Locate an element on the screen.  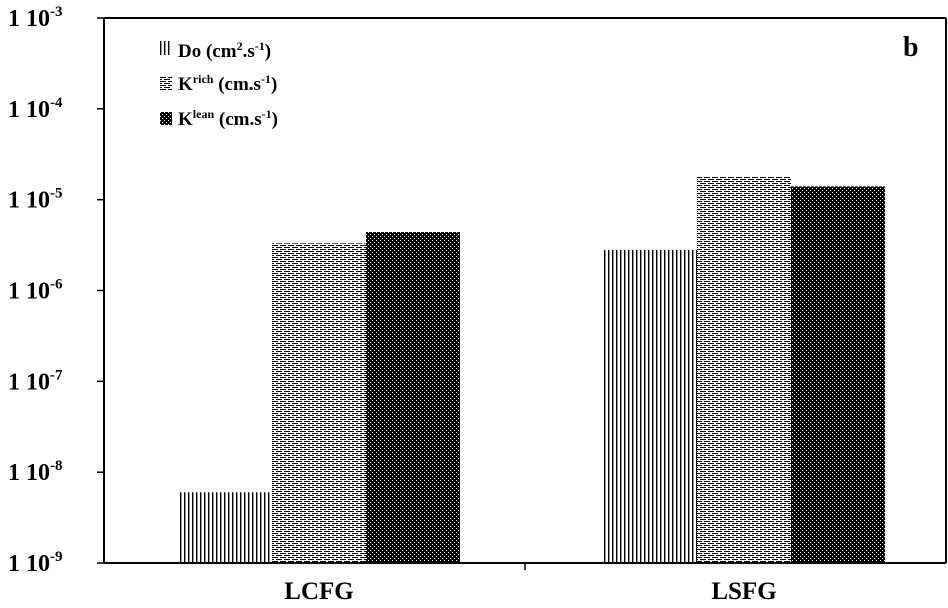
x-axis-ticks: LCFG LSFG is located at coordinates (530, 591).